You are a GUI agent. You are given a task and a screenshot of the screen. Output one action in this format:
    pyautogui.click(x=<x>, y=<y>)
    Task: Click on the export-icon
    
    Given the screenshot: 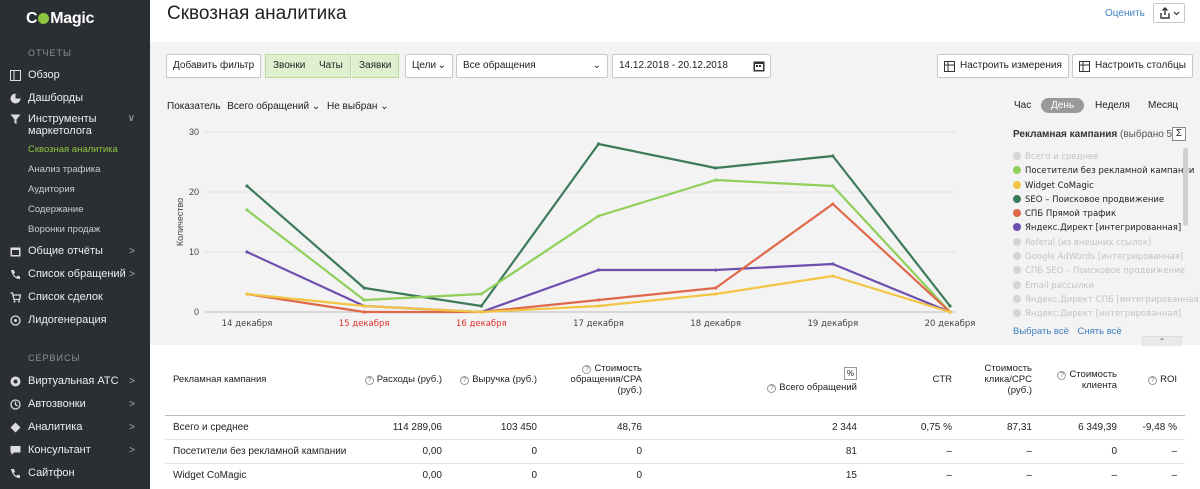 What is the action you would take?
    pyautogui.click(x=1170, y=13)
    